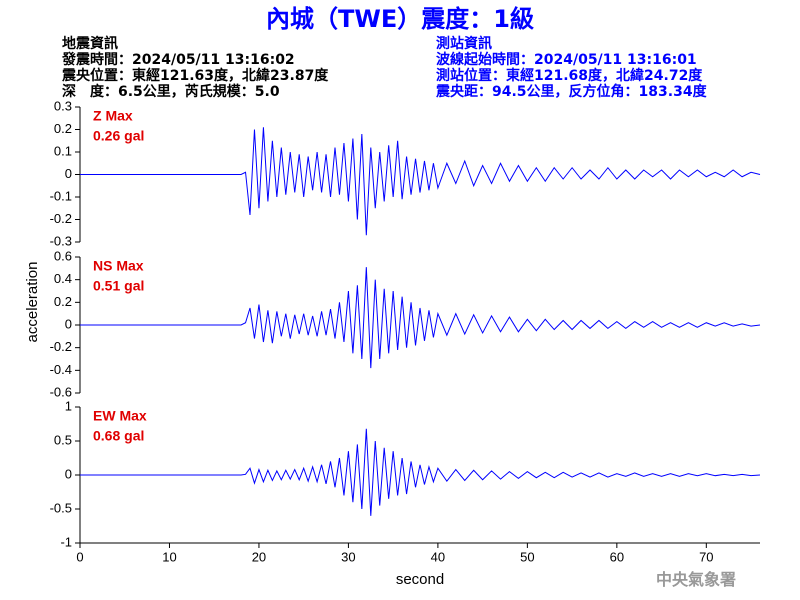 Image resolution: width=800 pixels, height=600 pixels. Describe the element at coordinates (118, 436) in the screenshot. I see `annotation: 0.68 gal` at that location.